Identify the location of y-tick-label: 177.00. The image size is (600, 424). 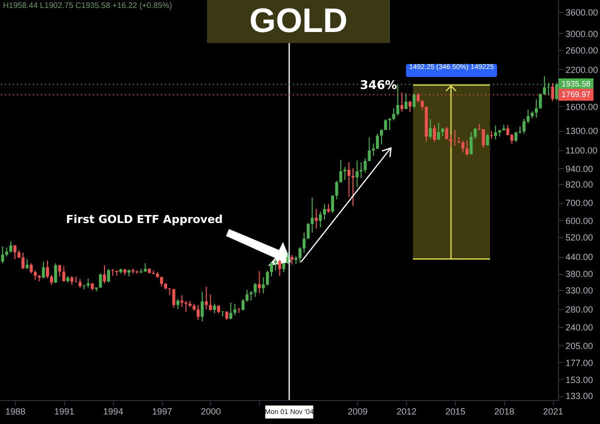
(580, 363).